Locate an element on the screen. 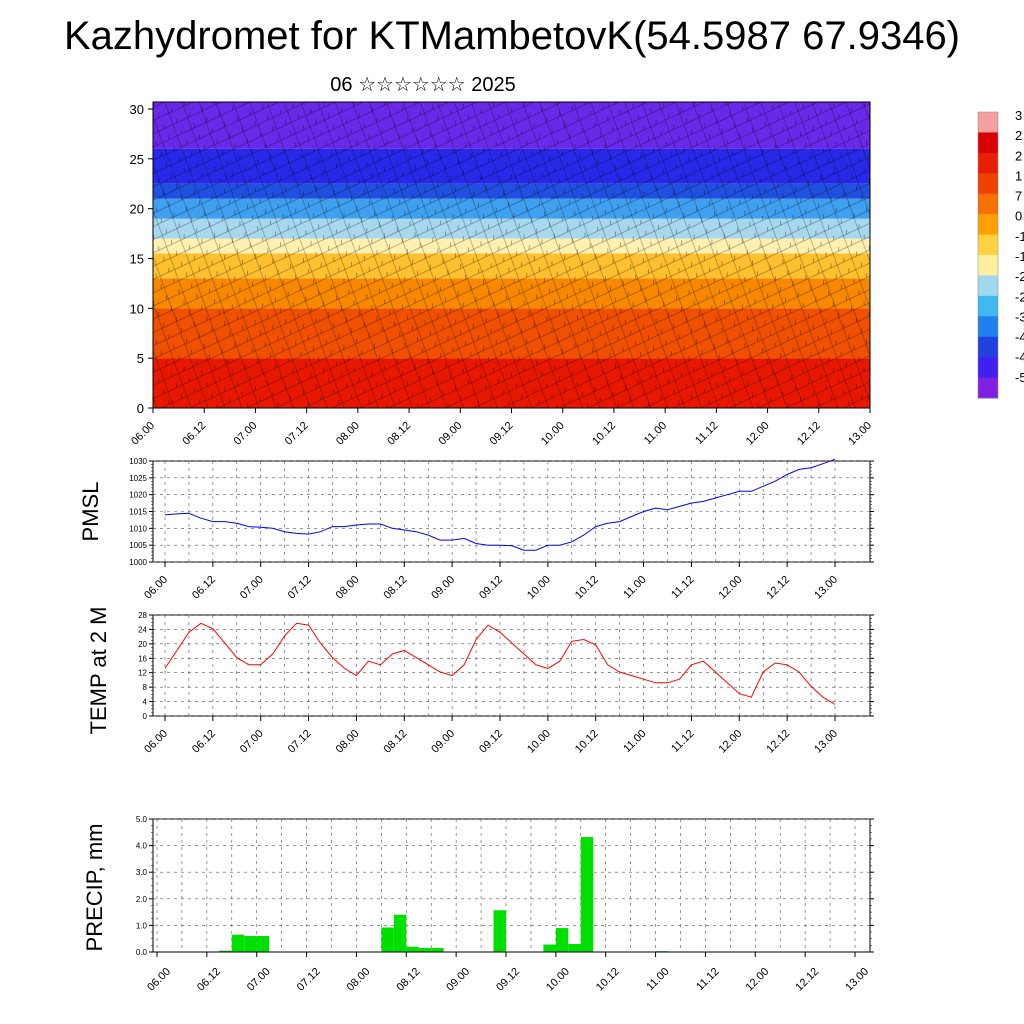  colorbar-frame is located at coordinates (988, 255).